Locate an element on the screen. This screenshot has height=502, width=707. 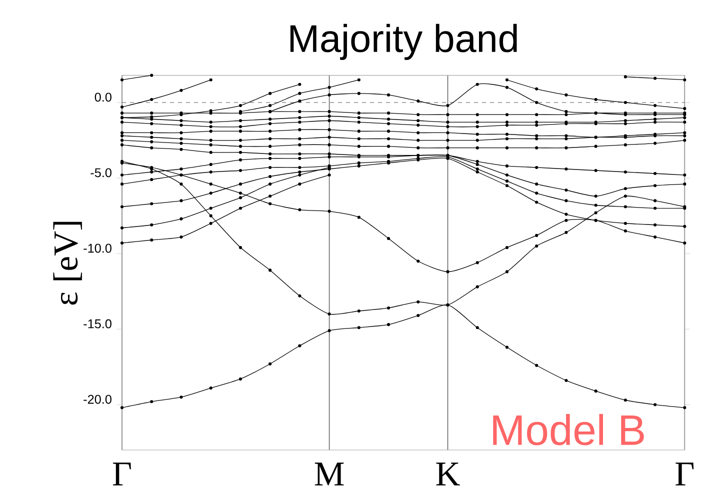
y-tick-label: -20.0 is located at coordinates (98, 399).